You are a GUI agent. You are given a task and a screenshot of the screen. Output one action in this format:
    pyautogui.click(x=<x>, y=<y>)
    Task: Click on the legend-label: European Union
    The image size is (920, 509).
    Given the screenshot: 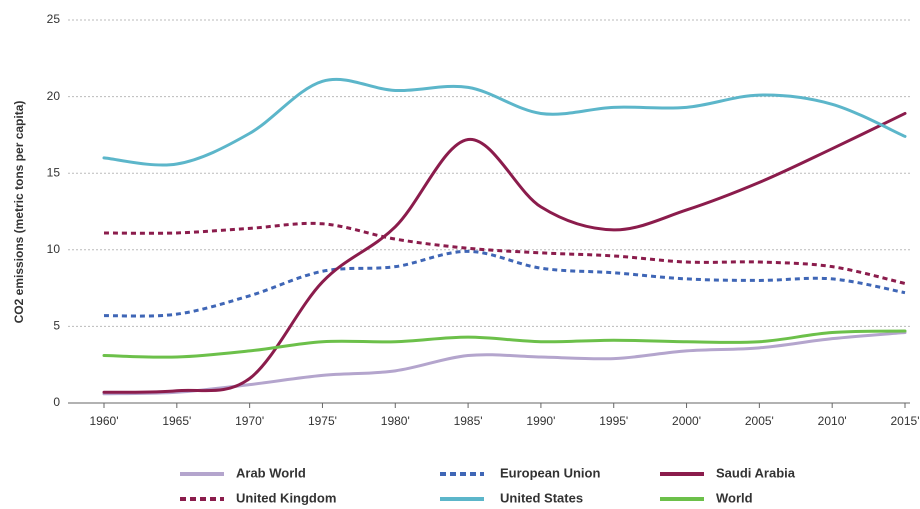 What is the action you would take?
    pyautogui.click(x=550, y=472)
    